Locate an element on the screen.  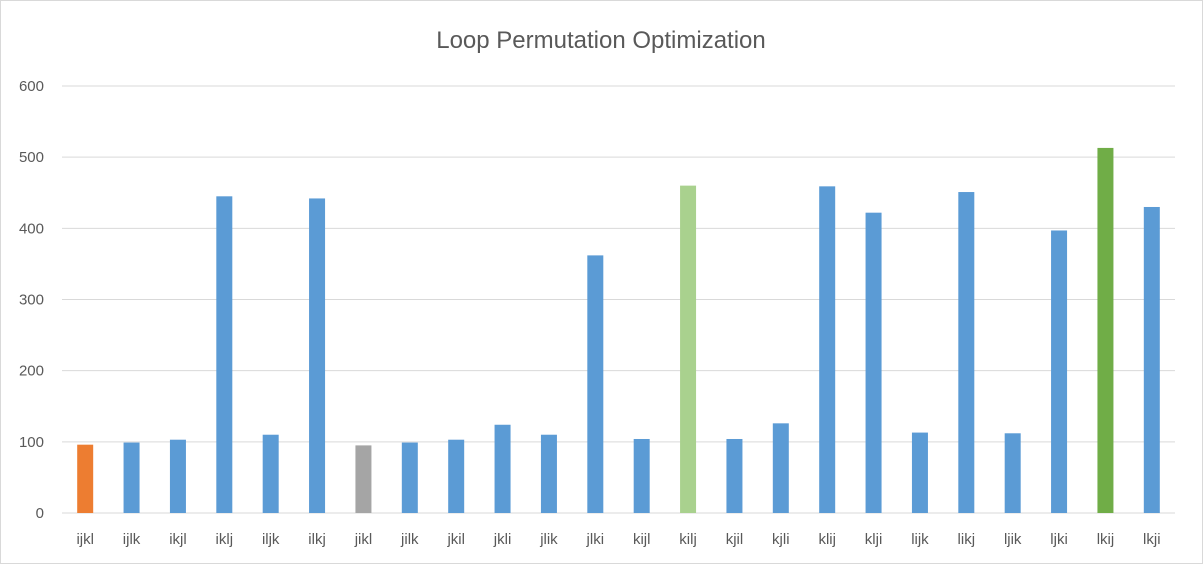
bar-jkil is located at coordinates (456, 476).